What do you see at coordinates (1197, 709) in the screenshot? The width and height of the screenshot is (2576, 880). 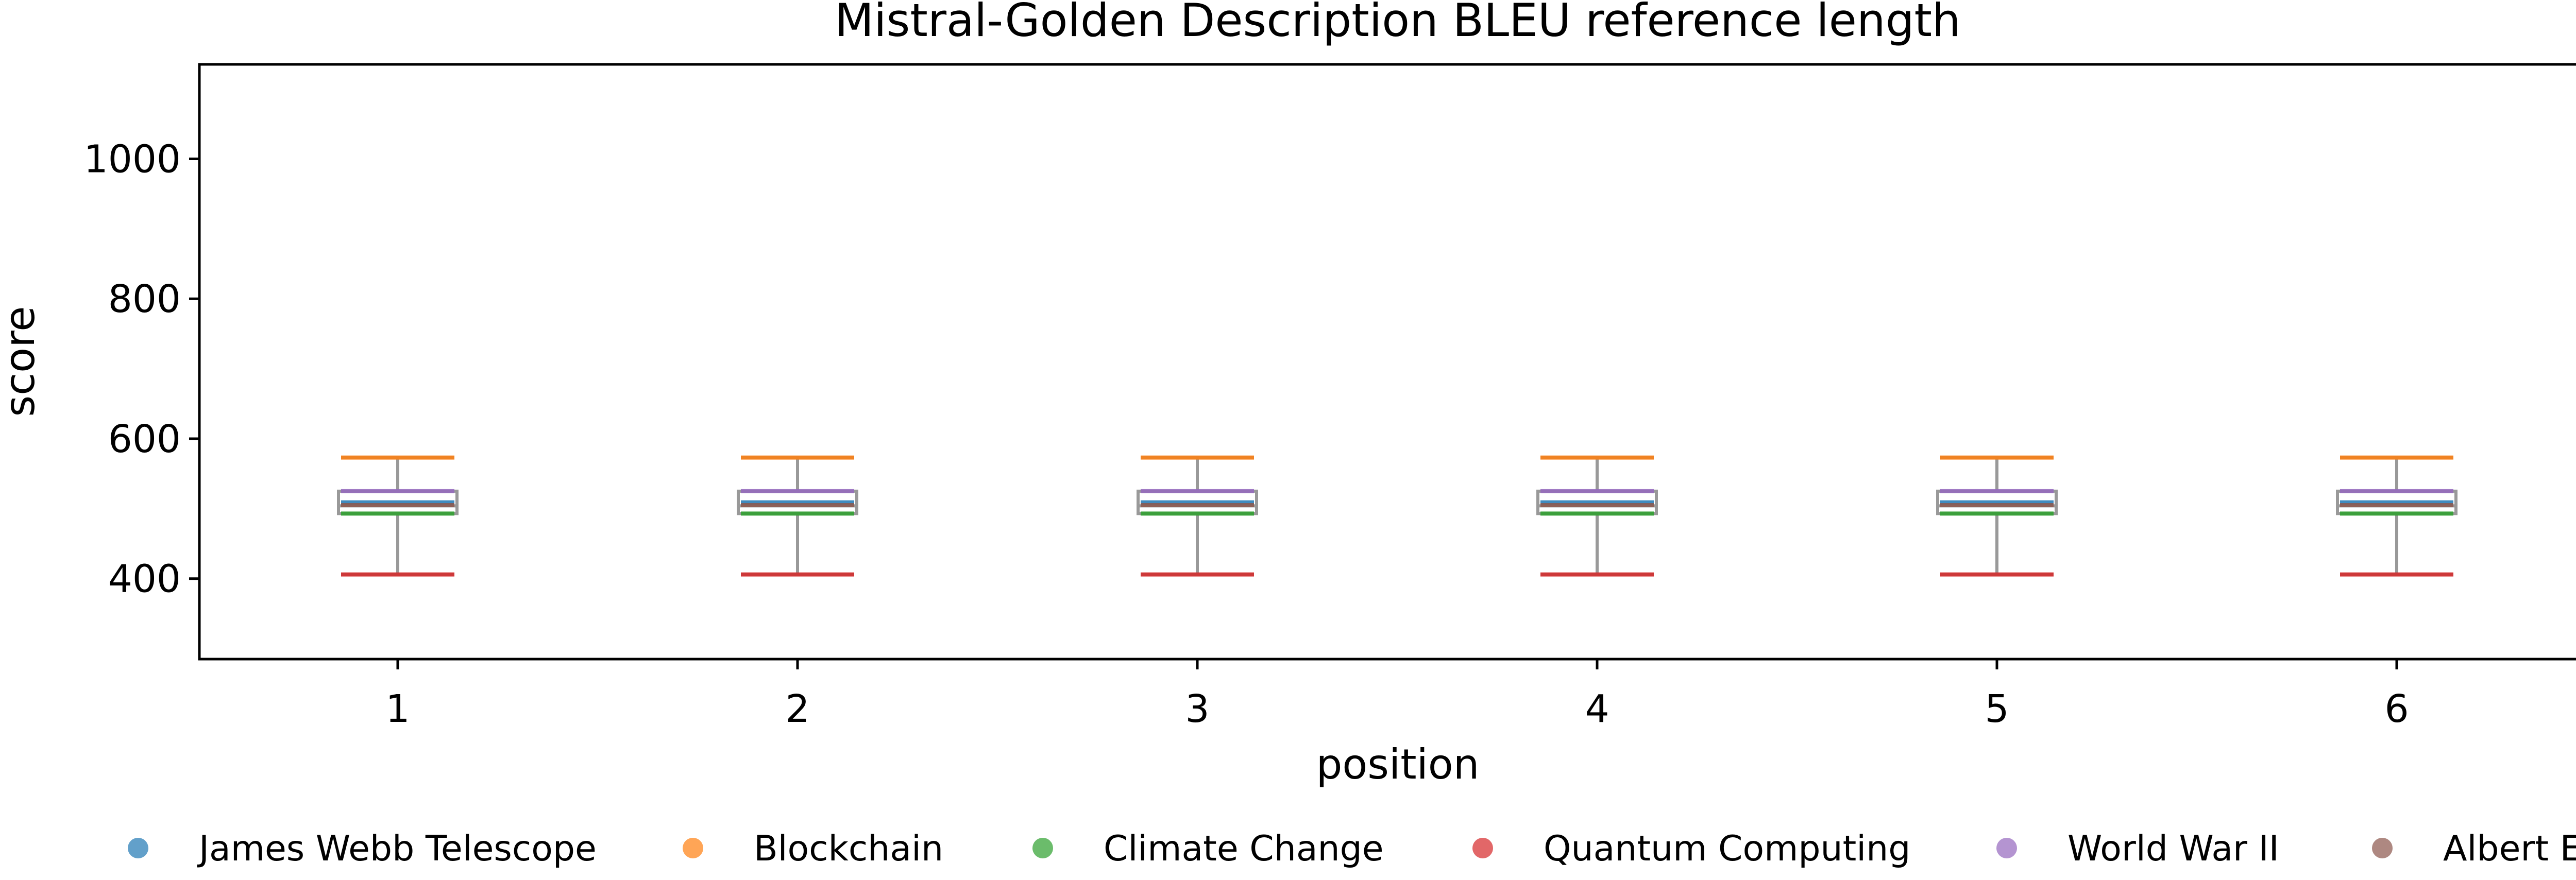 I see `x-tick-label: 3` at bounding box center [1197, 709].